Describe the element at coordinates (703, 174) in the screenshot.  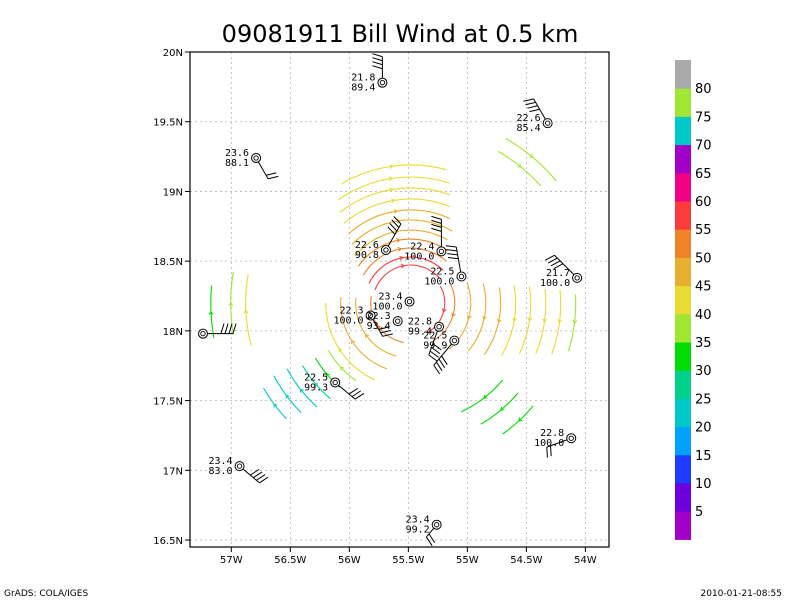
I see `colorbar-label: 65` at that location.